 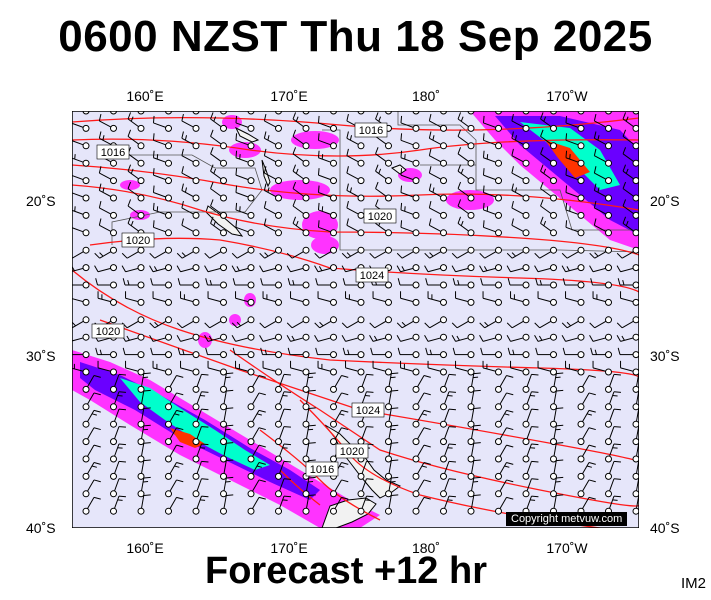 I want to click on isobar-label-1016: 1016, so click(x=113, y=152).